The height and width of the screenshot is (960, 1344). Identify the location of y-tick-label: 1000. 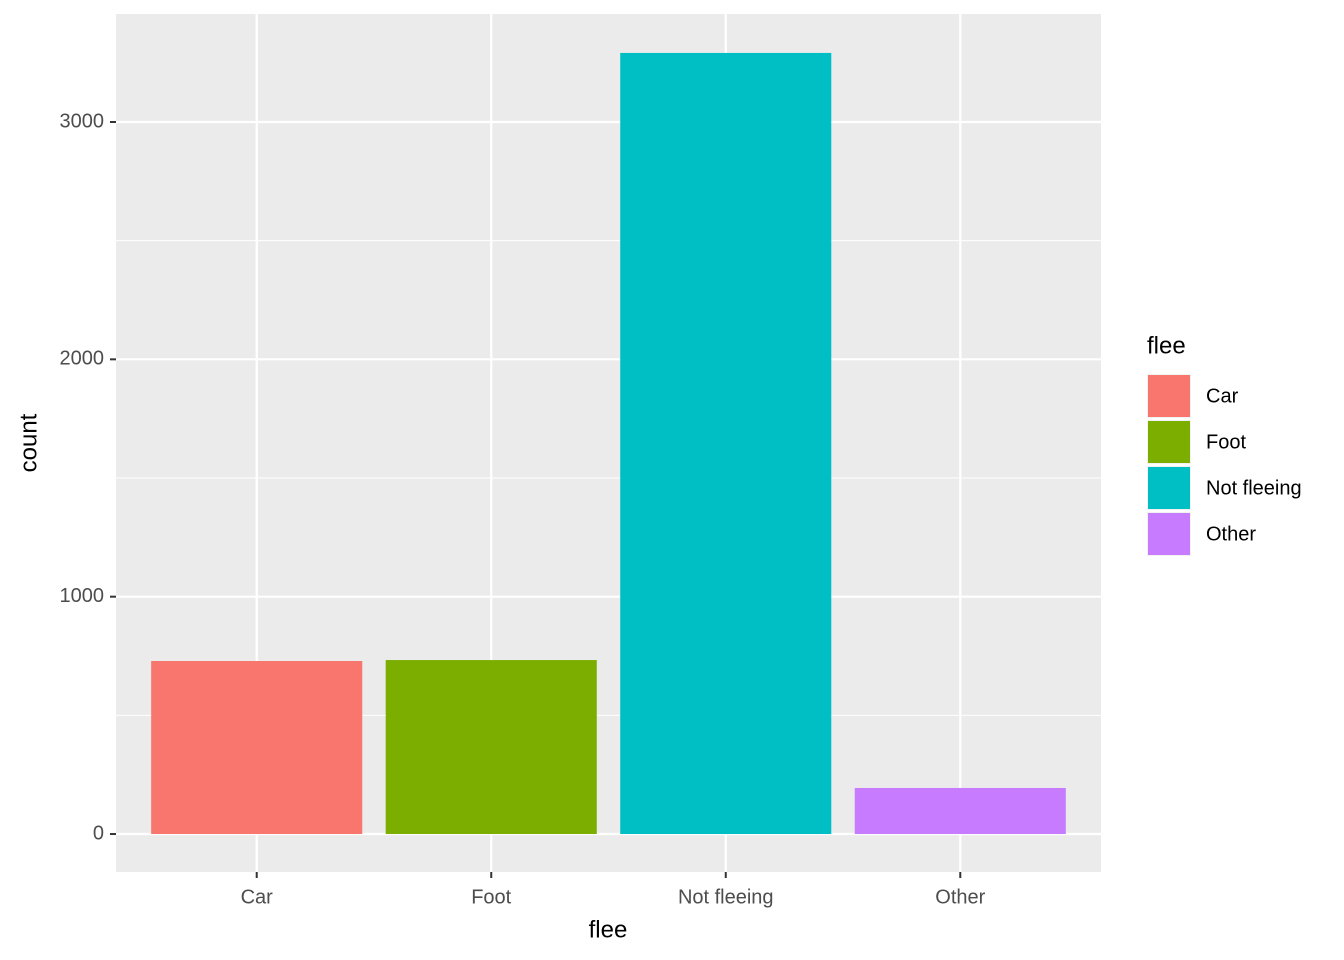
(82, 596).